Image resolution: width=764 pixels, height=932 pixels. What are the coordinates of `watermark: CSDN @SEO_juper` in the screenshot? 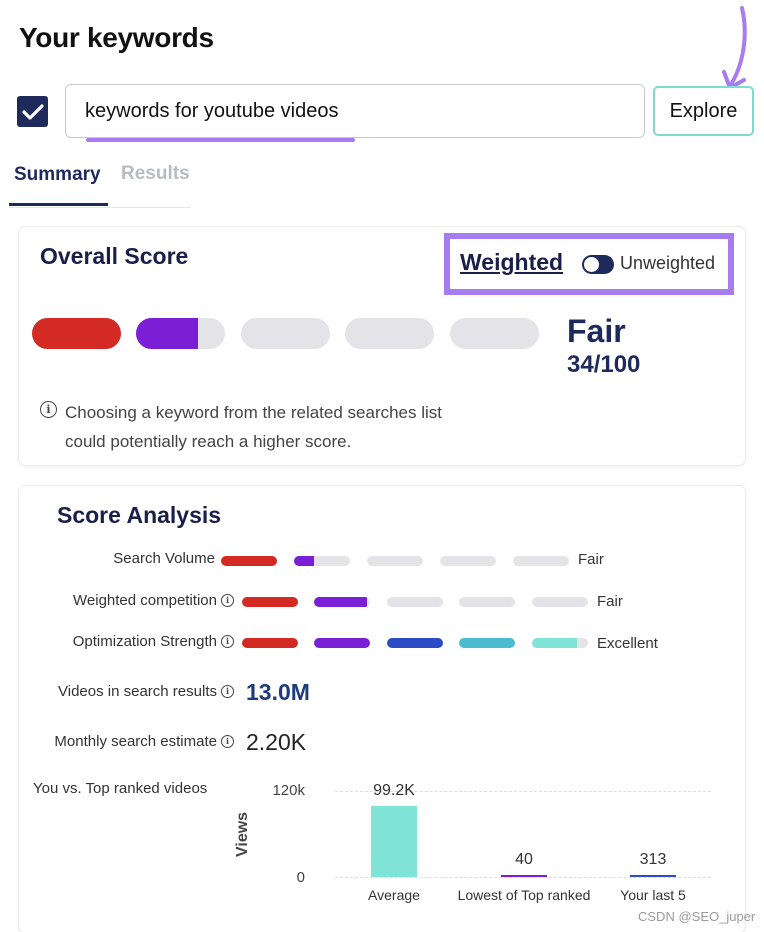 It's located at (697, 916).